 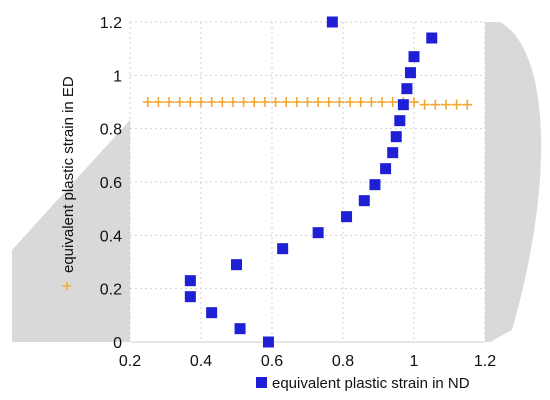 I want to click on y-tick-label: 0.6, so click(x=111, y=183).